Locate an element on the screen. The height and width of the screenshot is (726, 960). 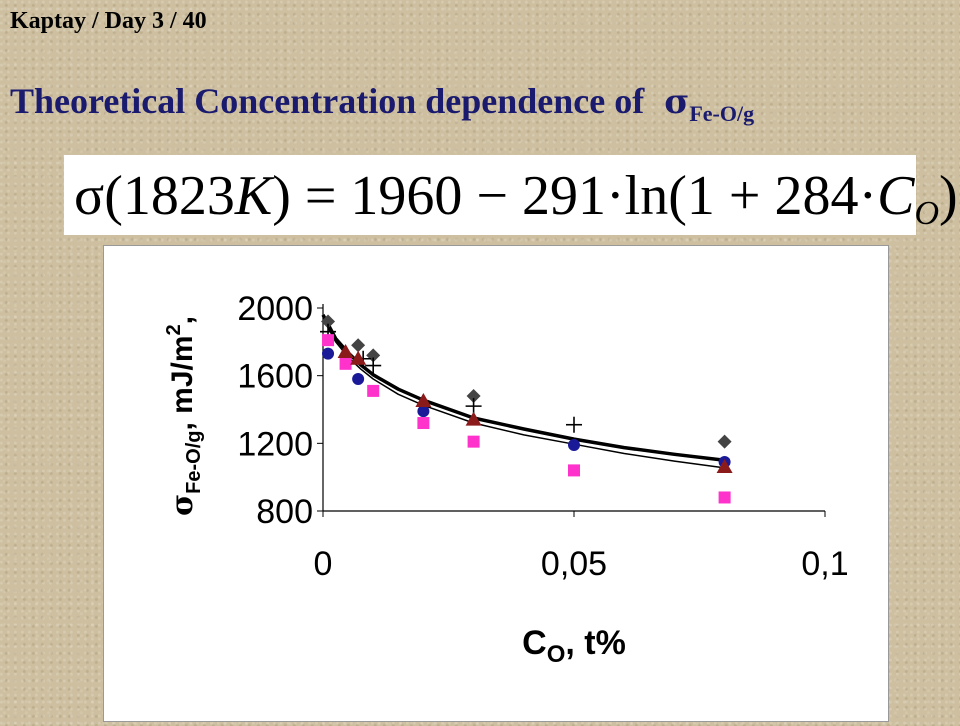
y-axis-label-text: σFe-O/g, mJ/m2, is located at coordinates (184, 416).